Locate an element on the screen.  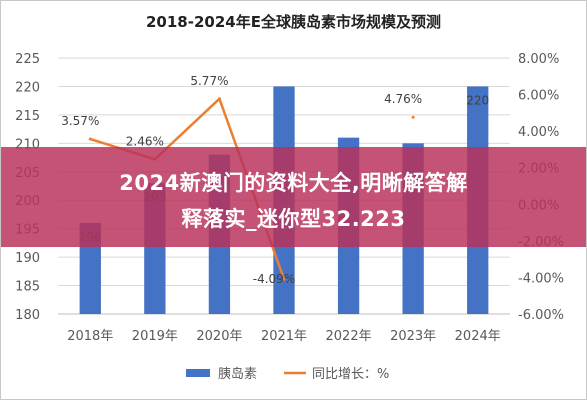
x-axis-tick-label: 2019年 is located at coordinates (155, 336).